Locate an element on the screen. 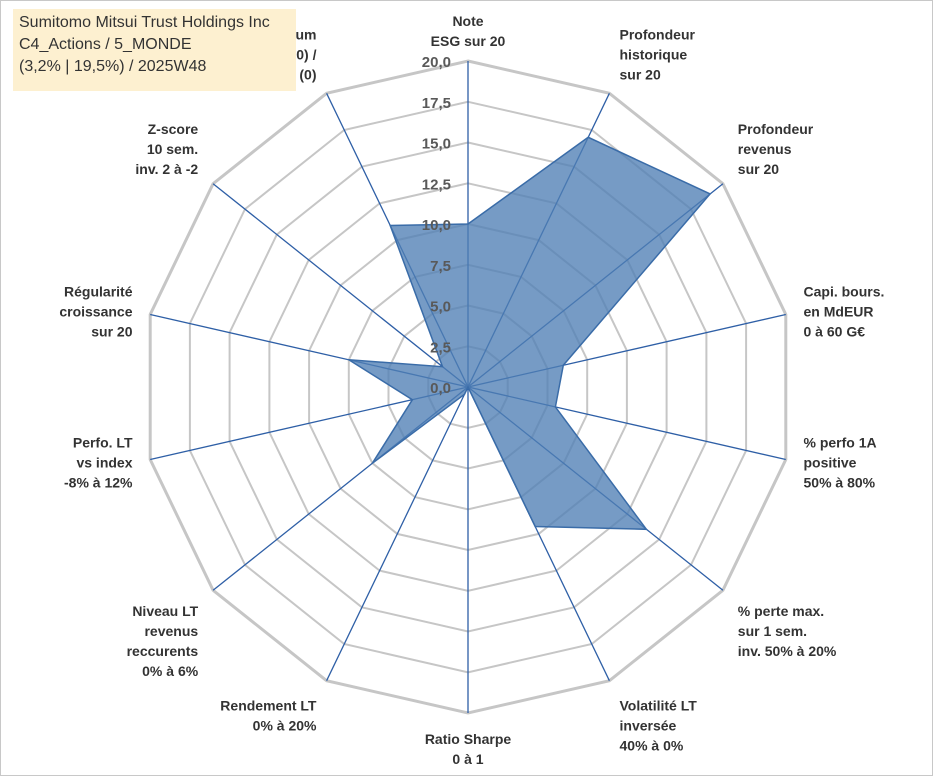  axis-label: Niveau LT revenus reccurents 0% à 6% is located at coordinates (163, 641).